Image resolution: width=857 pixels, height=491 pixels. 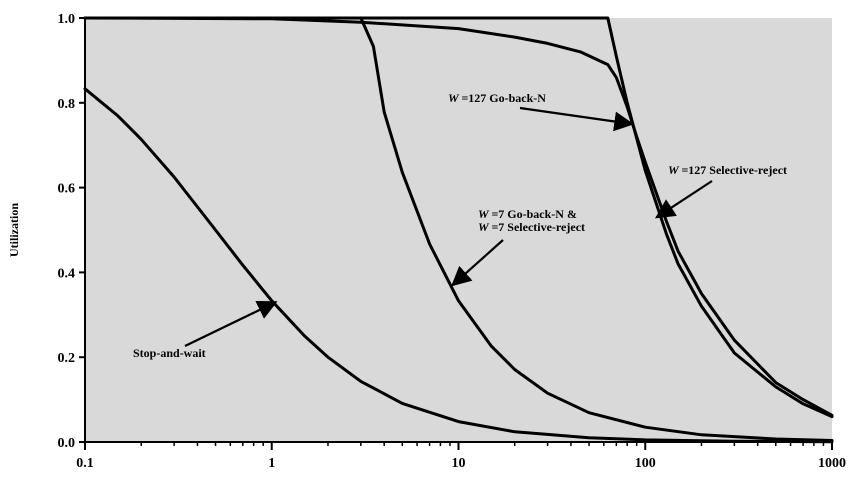 What do you see at coordinates (169, 353) in the screenshot?
I see `annotation-label: Stop-and-wait` at bounding box center [169, 353].